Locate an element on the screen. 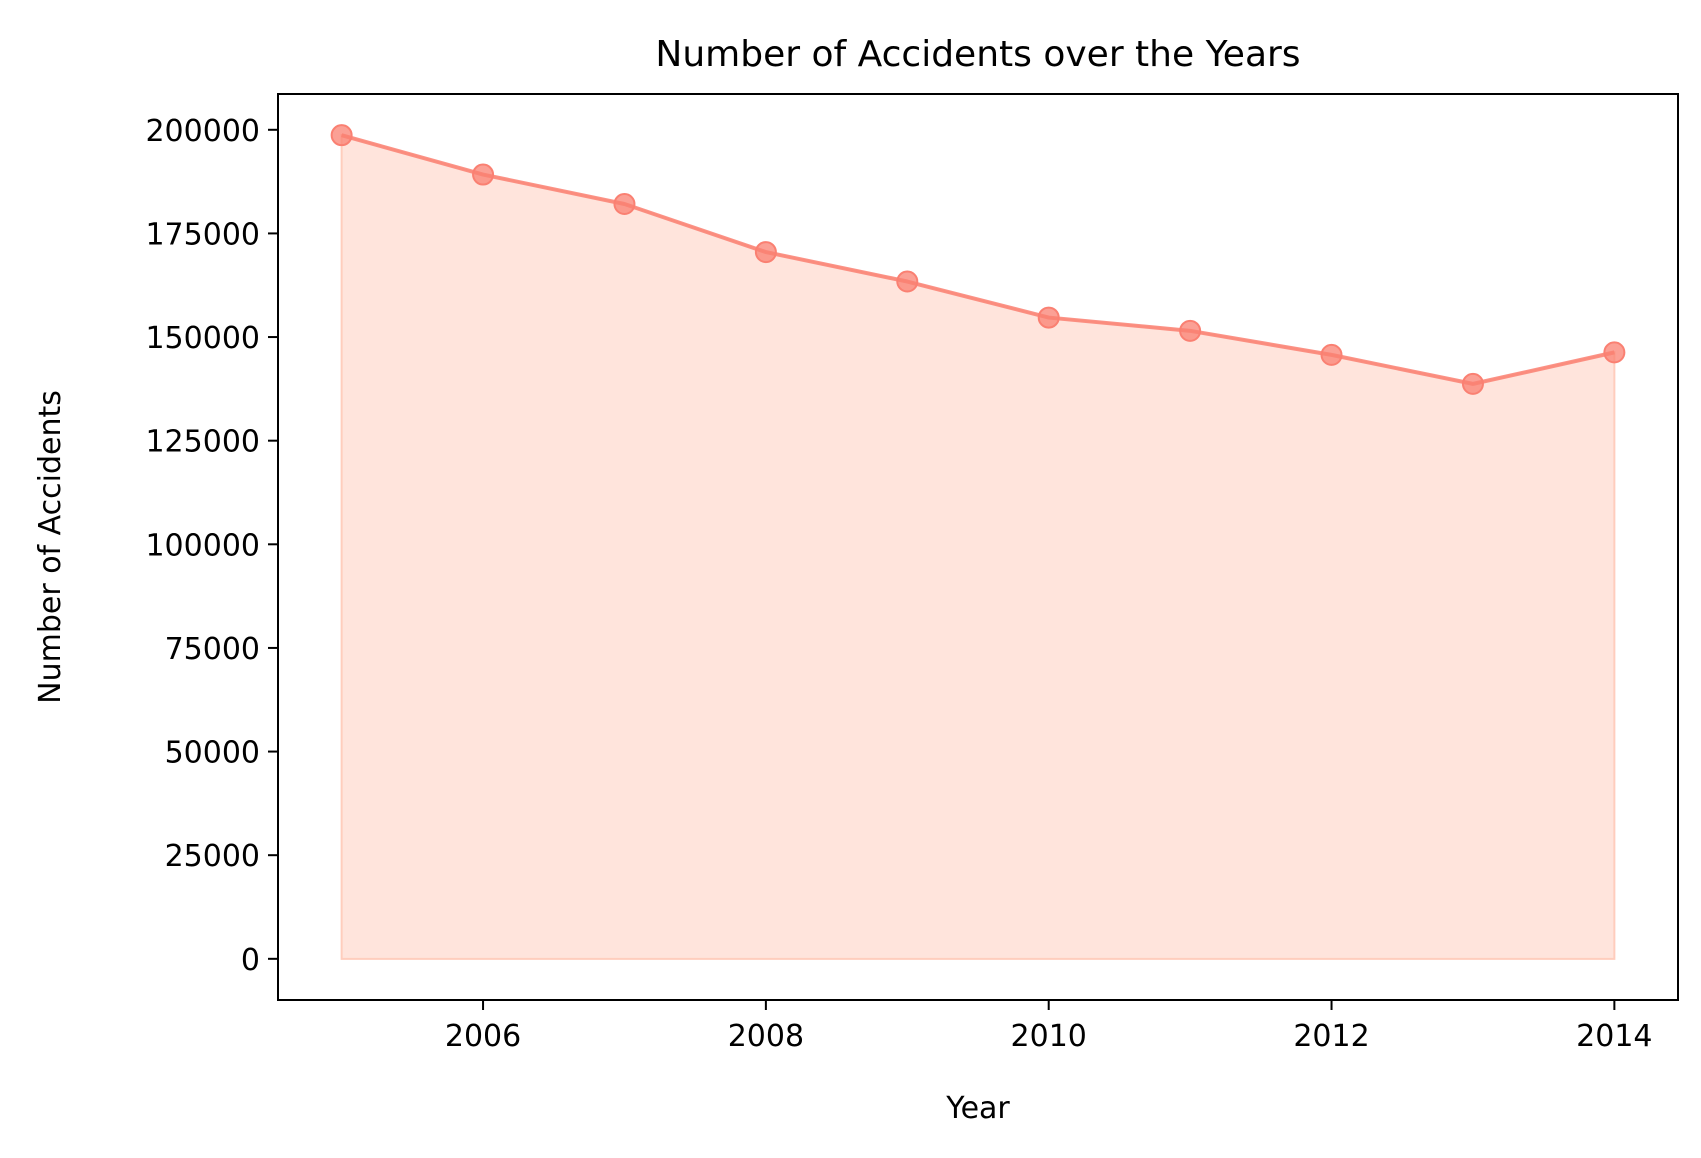  y-tick-label: 125000 is located at coordinates (202, 442).